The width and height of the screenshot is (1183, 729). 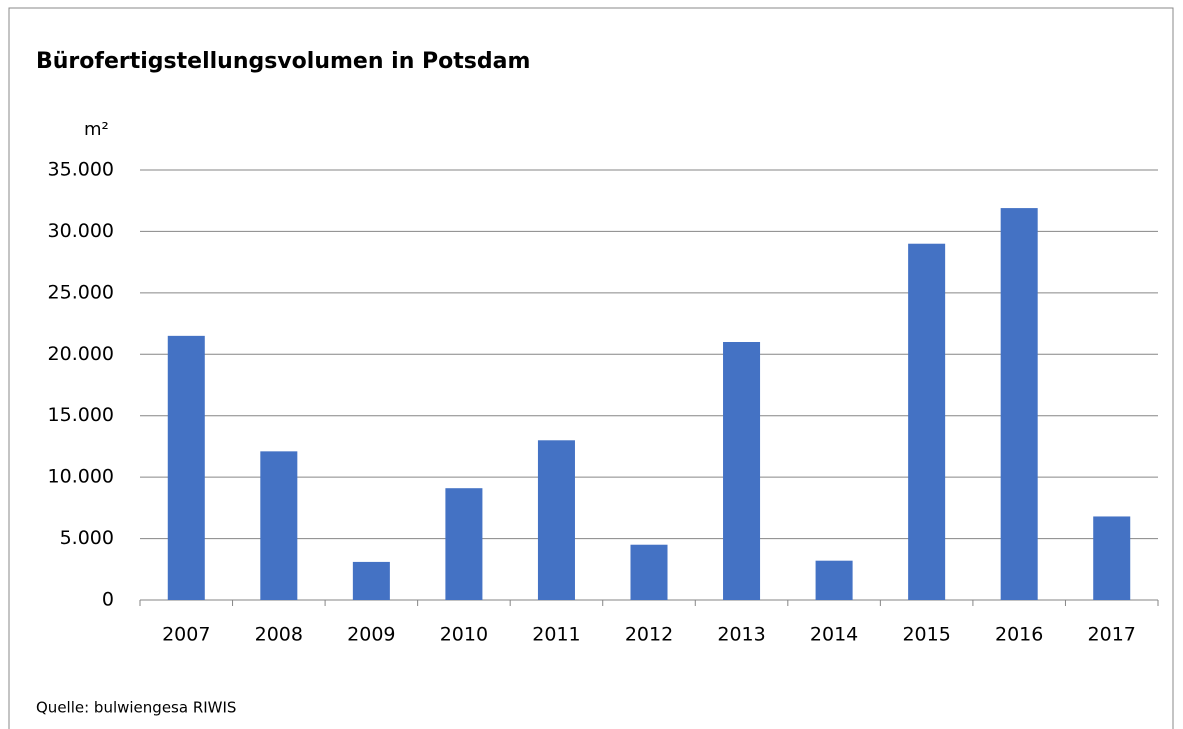 What do you see at coordinates (81, 415) in the screenshot?
I see `y-tick-label: 15.000` at bounding box center [81, 415].